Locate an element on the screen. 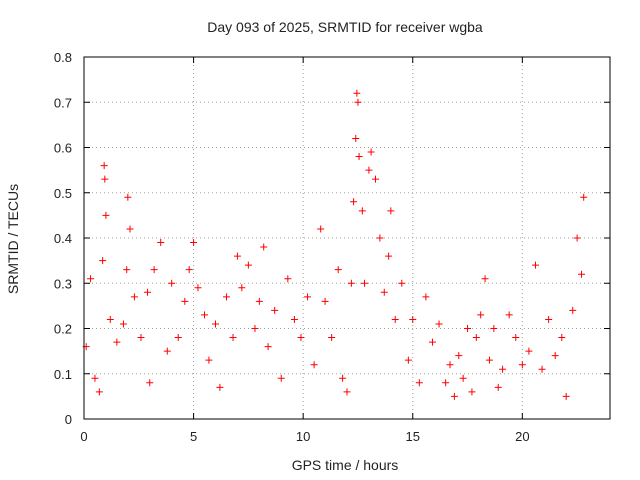 The height and width of the screenshot is (480, 640). y-axis-label: SRMTID / TECUs is located at coordinates (13, 239).